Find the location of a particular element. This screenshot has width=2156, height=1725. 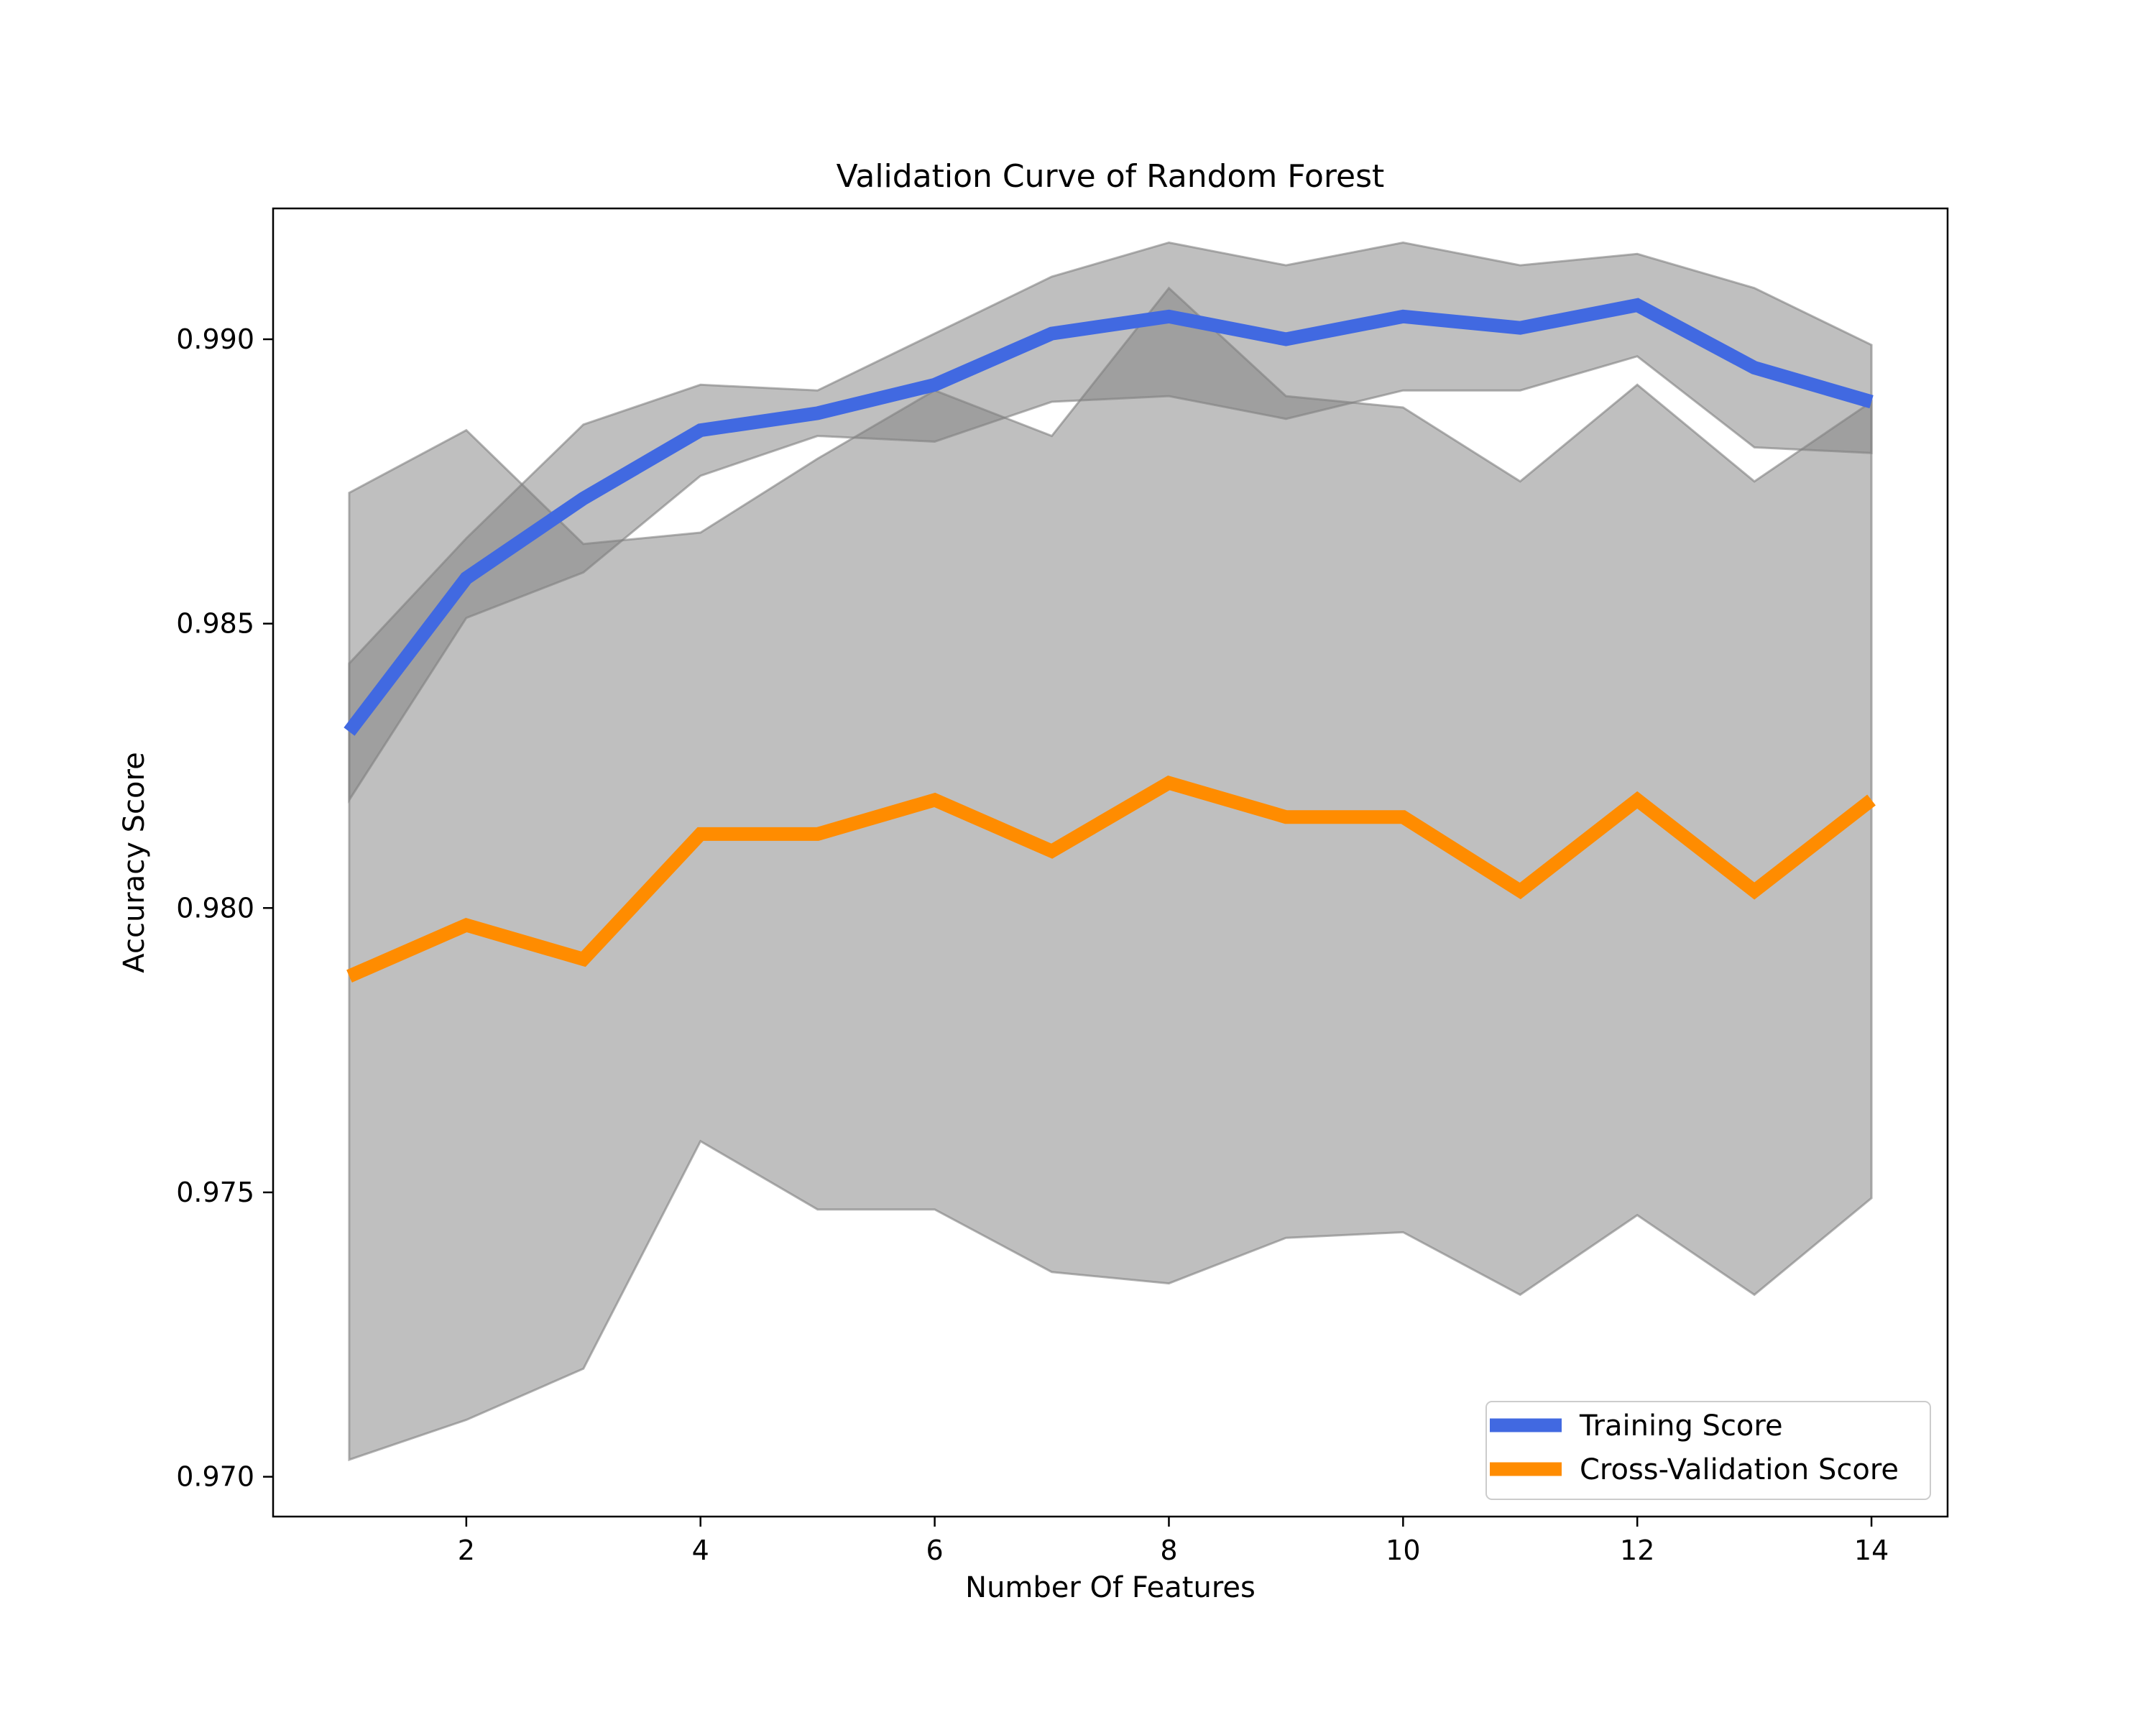

legend-box is located at coordinates (1708, 1450).